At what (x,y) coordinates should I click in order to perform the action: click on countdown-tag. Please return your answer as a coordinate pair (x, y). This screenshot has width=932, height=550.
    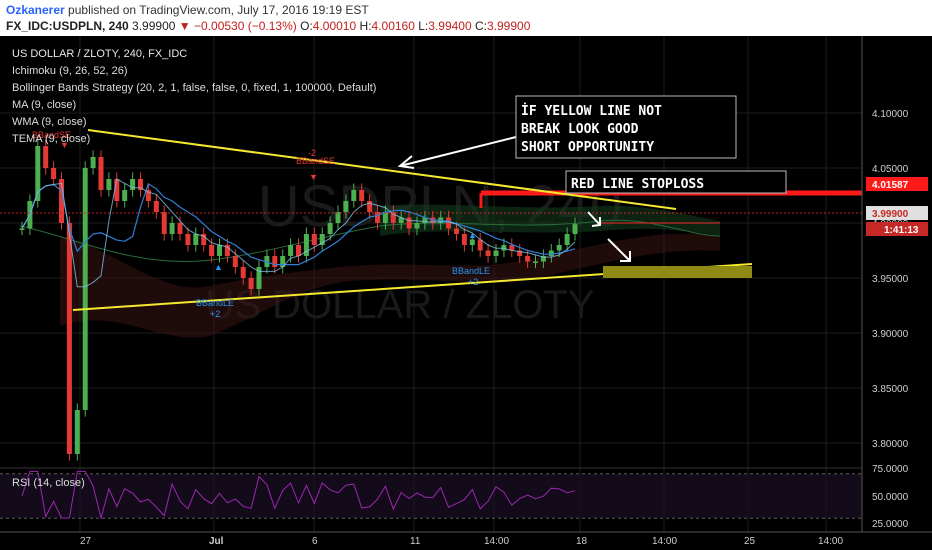
    Looking at the image, I should click on (897, 229).